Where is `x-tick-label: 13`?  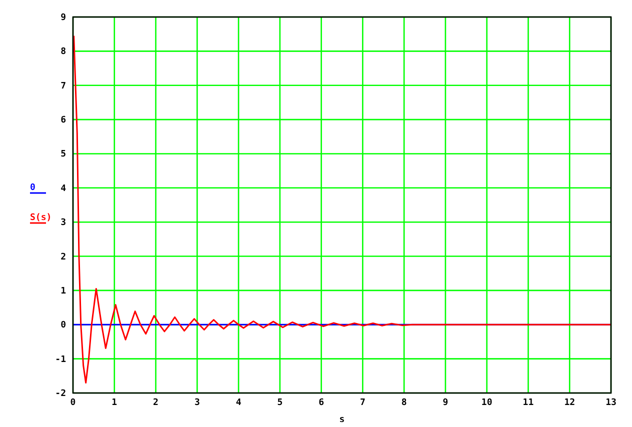
x-tick-label: 13 is located at coordinates (611, 403).